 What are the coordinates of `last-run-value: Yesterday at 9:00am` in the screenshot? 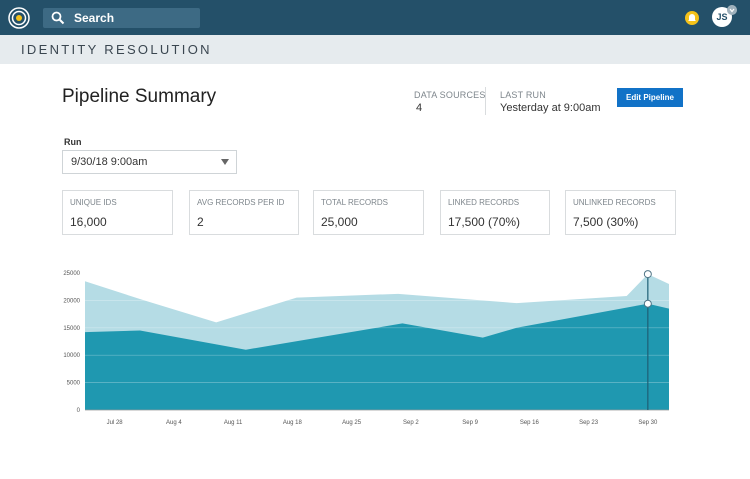 It's located at (550, 108).